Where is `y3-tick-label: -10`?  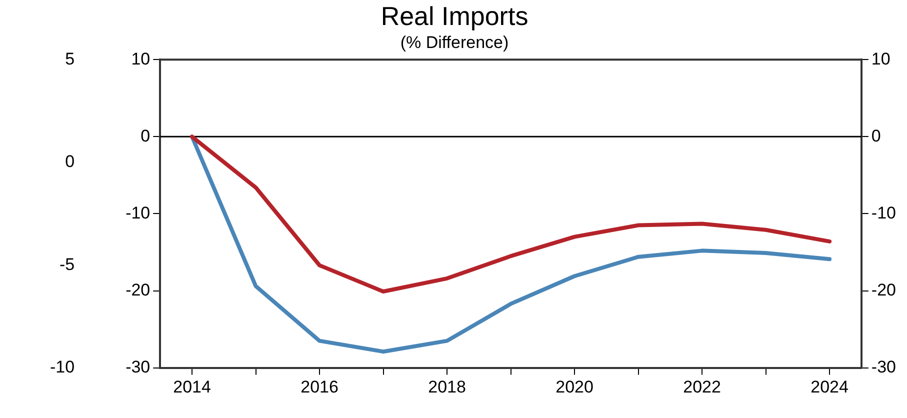
y3-tick-label: -10 is located at coordinates (62, 366).